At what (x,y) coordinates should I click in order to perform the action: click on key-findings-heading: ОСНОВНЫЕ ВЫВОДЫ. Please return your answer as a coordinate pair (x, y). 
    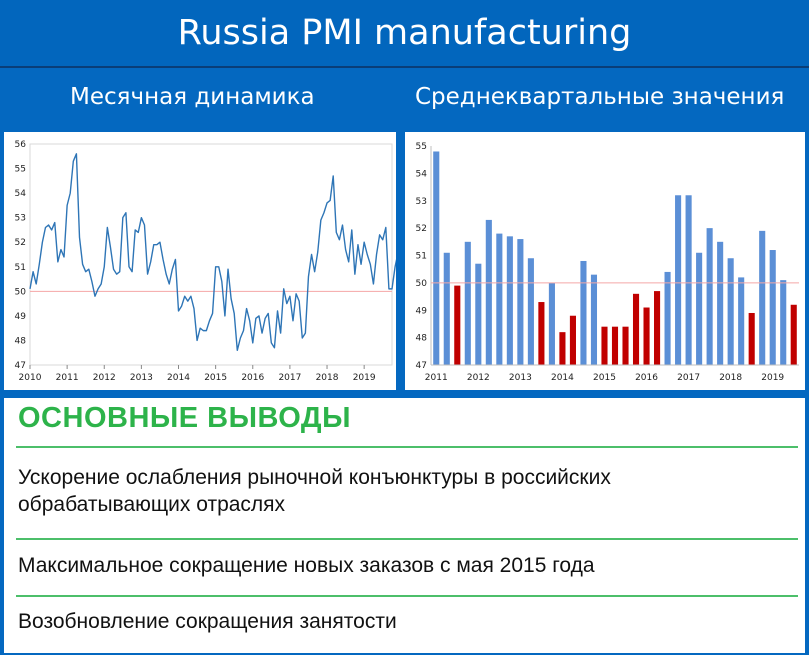
    Looking at the image, I should click on (184, 418).